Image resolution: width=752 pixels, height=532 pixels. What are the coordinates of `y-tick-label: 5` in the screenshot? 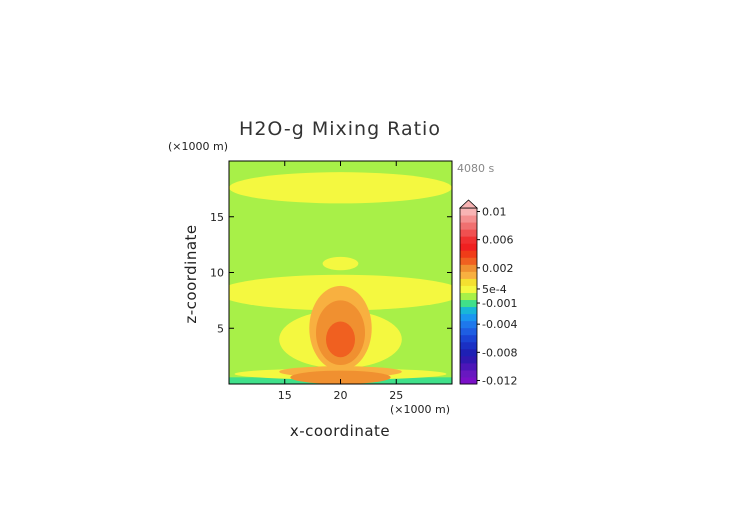 It's located at (220, 328).